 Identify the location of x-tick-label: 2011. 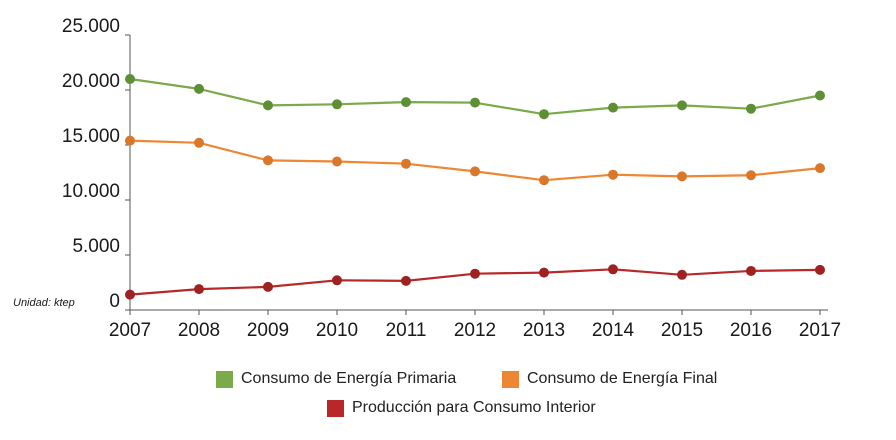
(406, 330).